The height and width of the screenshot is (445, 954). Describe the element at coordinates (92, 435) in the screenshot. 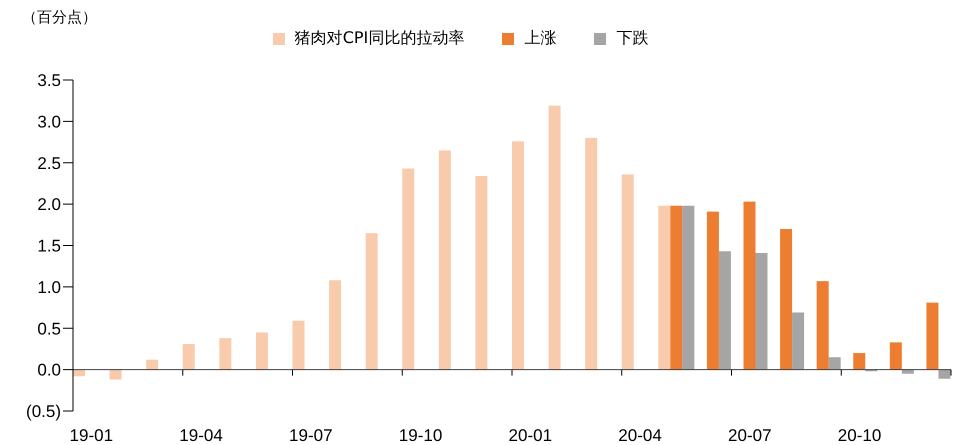

I see `x-tick-label: 19-01` at that location.